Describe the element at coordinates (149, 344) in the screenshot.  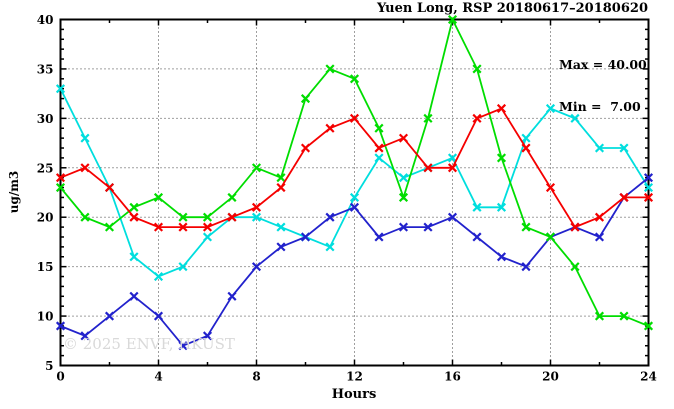
I see `watermark: © 2025 ENVF, HKUST` at that location.